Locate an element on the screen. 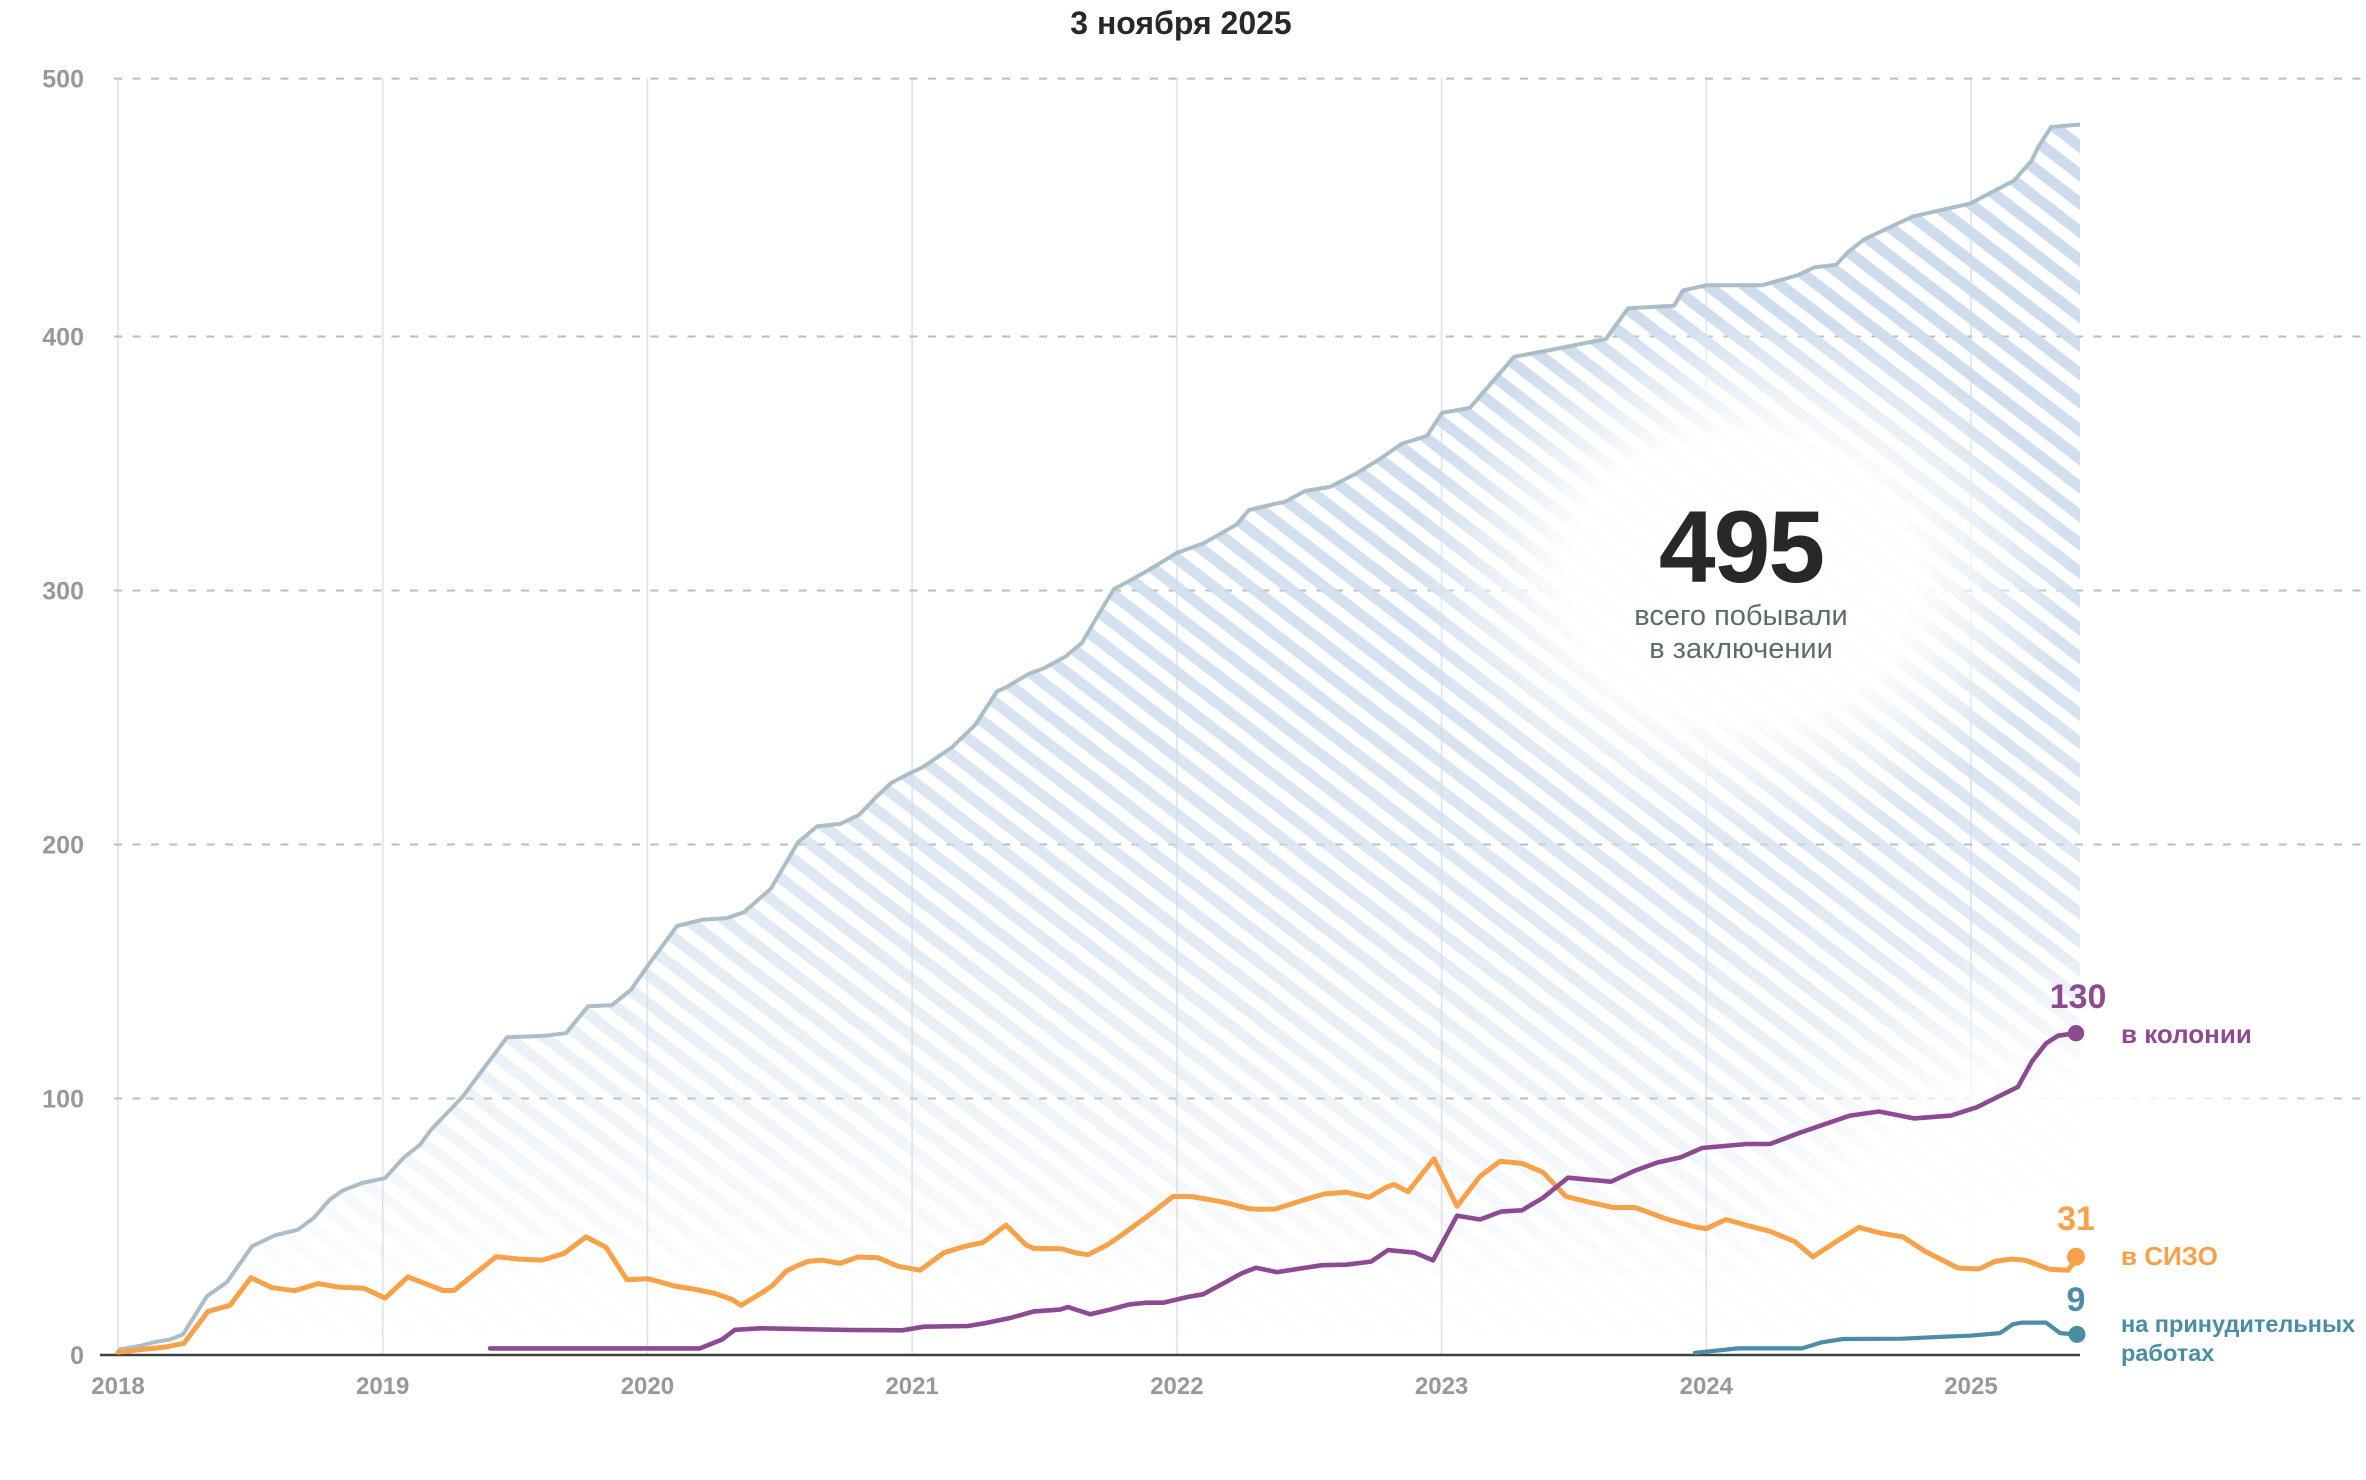 This screenshot has width=2366, height=1480. svg-text: 2020 is located at coordinates (647, 1386).